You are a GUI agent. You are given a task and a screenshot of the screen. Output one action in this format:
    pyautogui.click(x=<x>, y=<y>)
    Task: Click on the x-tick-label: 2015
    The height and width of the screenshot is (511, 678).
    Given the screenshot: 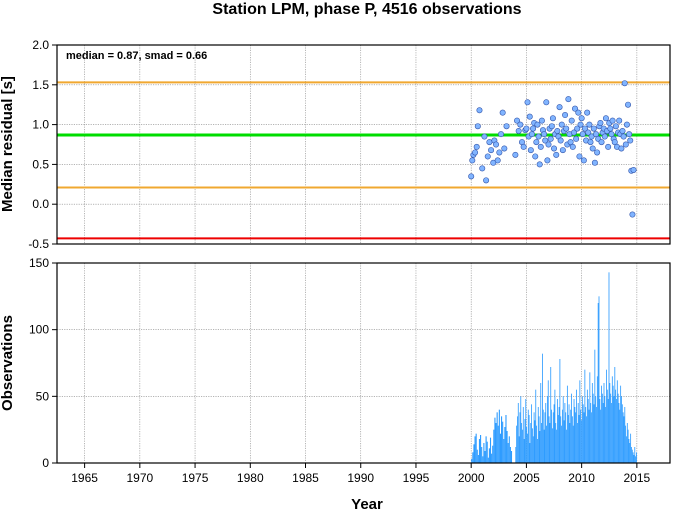 What is the action you would take?
    pyautogui.click(x=637, y=478)
    